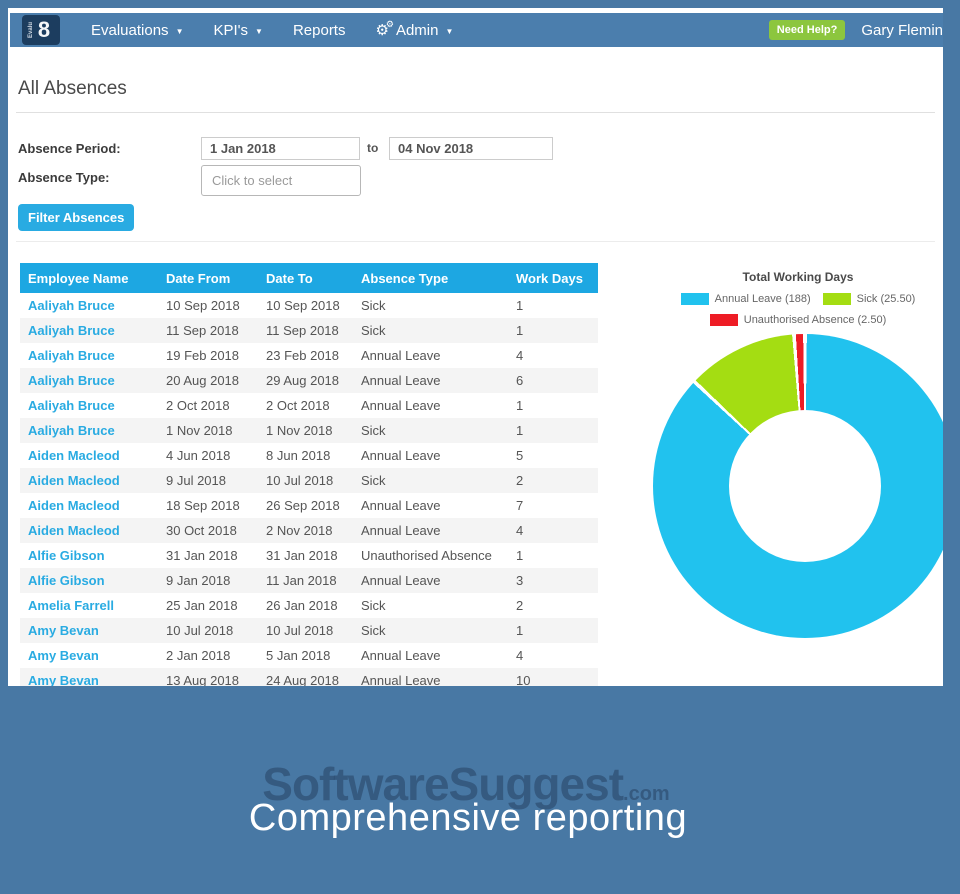 This screenshot has width=960, height=894. Describe the element at coordinates (815, 320) in the screenshot. I see `legend-label: Unauthorised Absence (2.50)` at that location.